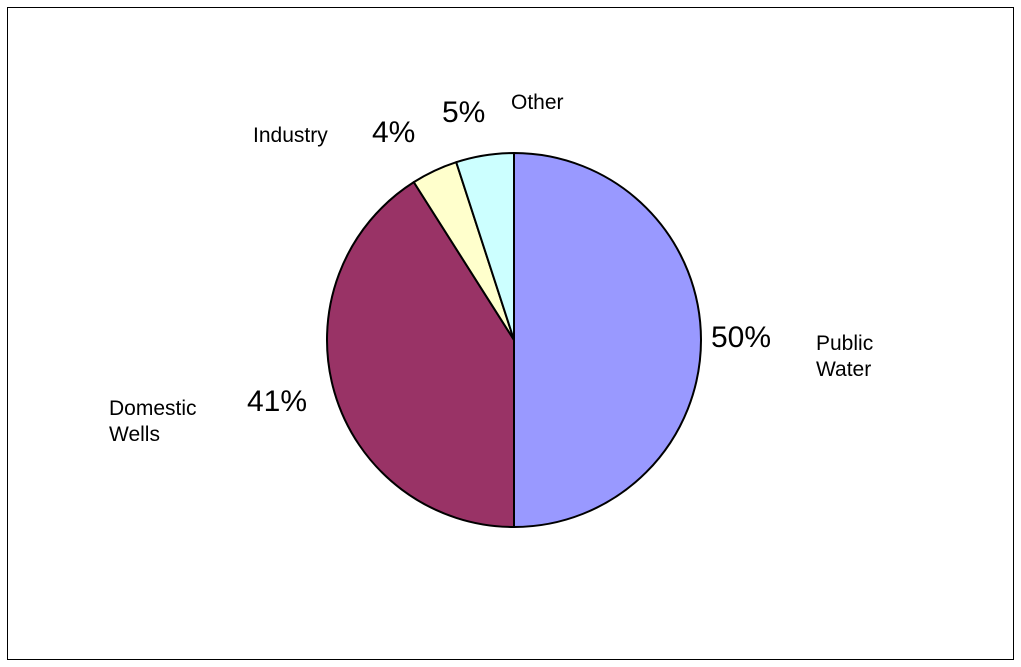  What do you see at coordinates (290, 135) in the screenshot?
I see `label-industry: Industry` at bounding box center [290, 135].